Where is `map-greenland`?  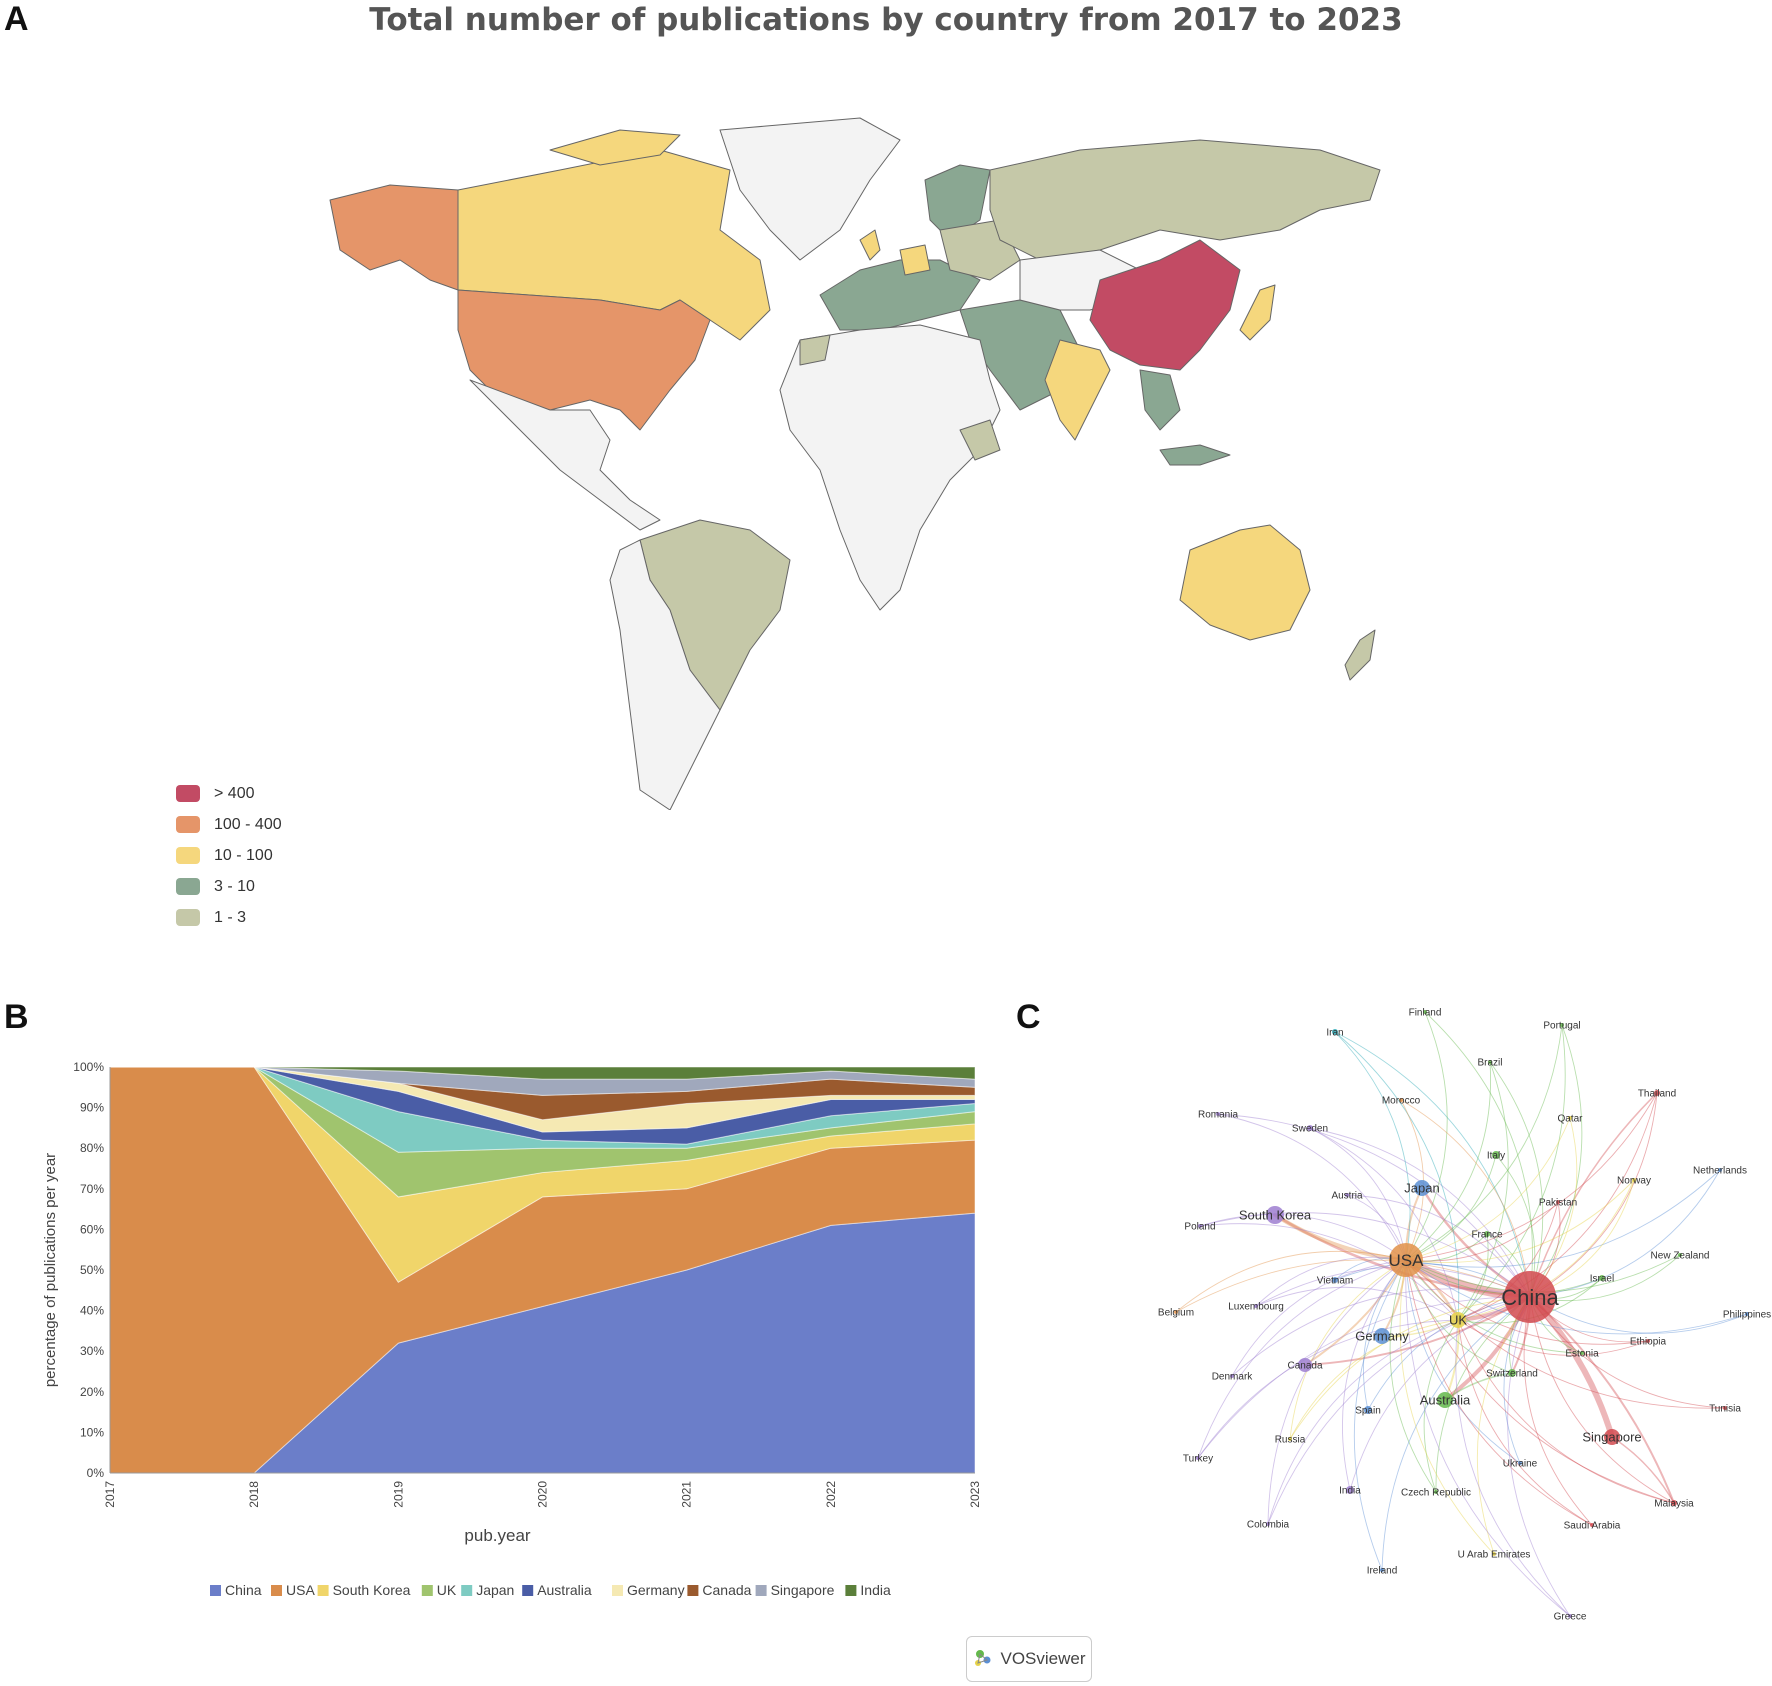
map-greenland is located at coordinates (810, 189).